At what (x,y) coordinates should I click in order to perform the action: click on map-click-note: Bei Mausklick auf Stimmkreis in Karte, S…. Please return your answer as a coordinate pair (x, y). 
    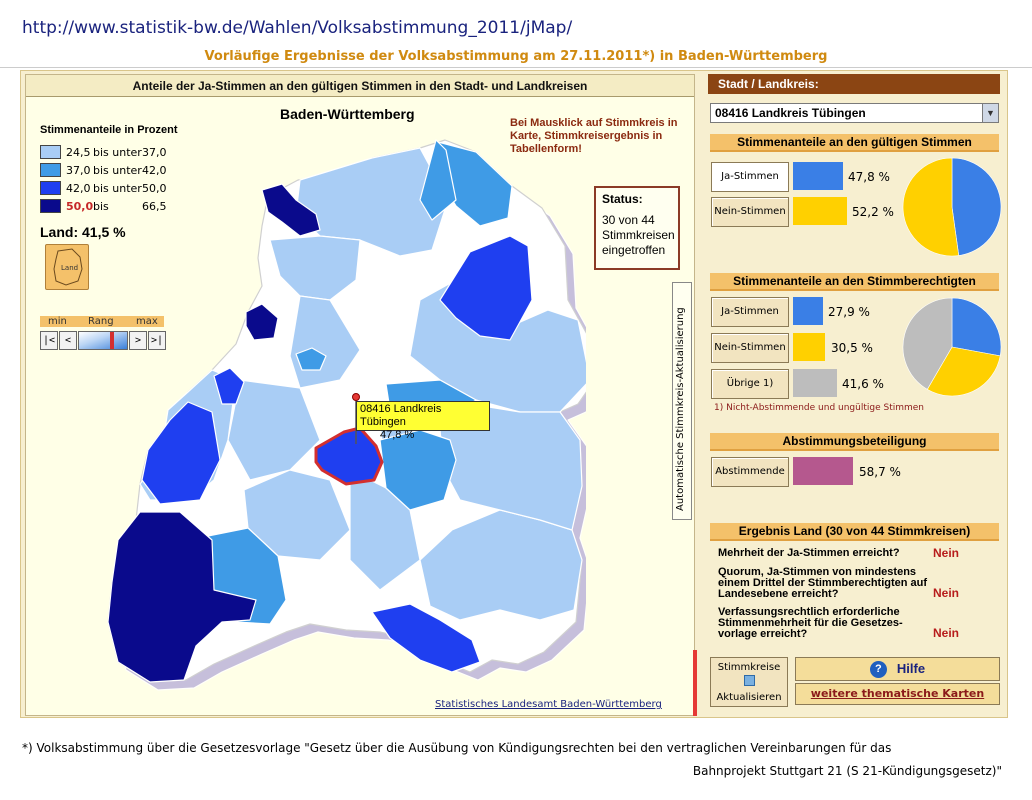
    Looking at the image, I should click on (594, 136).